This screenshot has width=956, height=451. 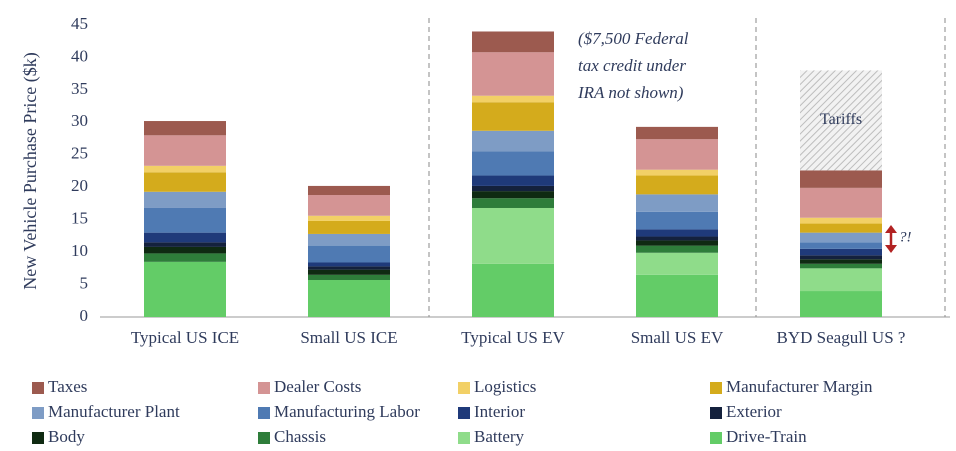 What do you see at coordinates (79, 23) in the screenshot?
I see `y-tick-label: 45` at bounding box center [79, 23].